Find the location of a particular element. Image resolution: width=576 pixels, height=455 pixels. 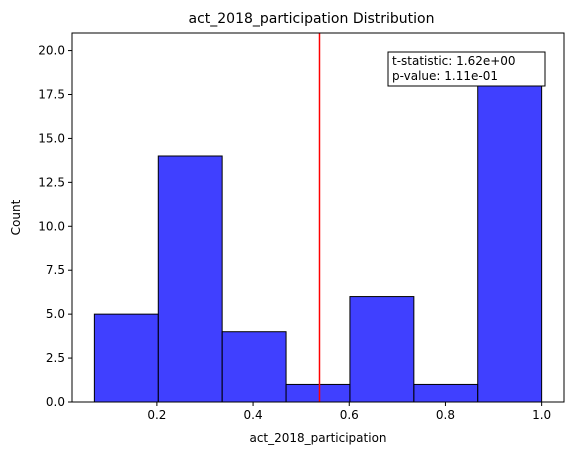

y-axis-ticks: 0.0 2.5 5.0 7.5 10.0 12.5 15.0 17.5 20.0 is located at coordinates (55, 226).